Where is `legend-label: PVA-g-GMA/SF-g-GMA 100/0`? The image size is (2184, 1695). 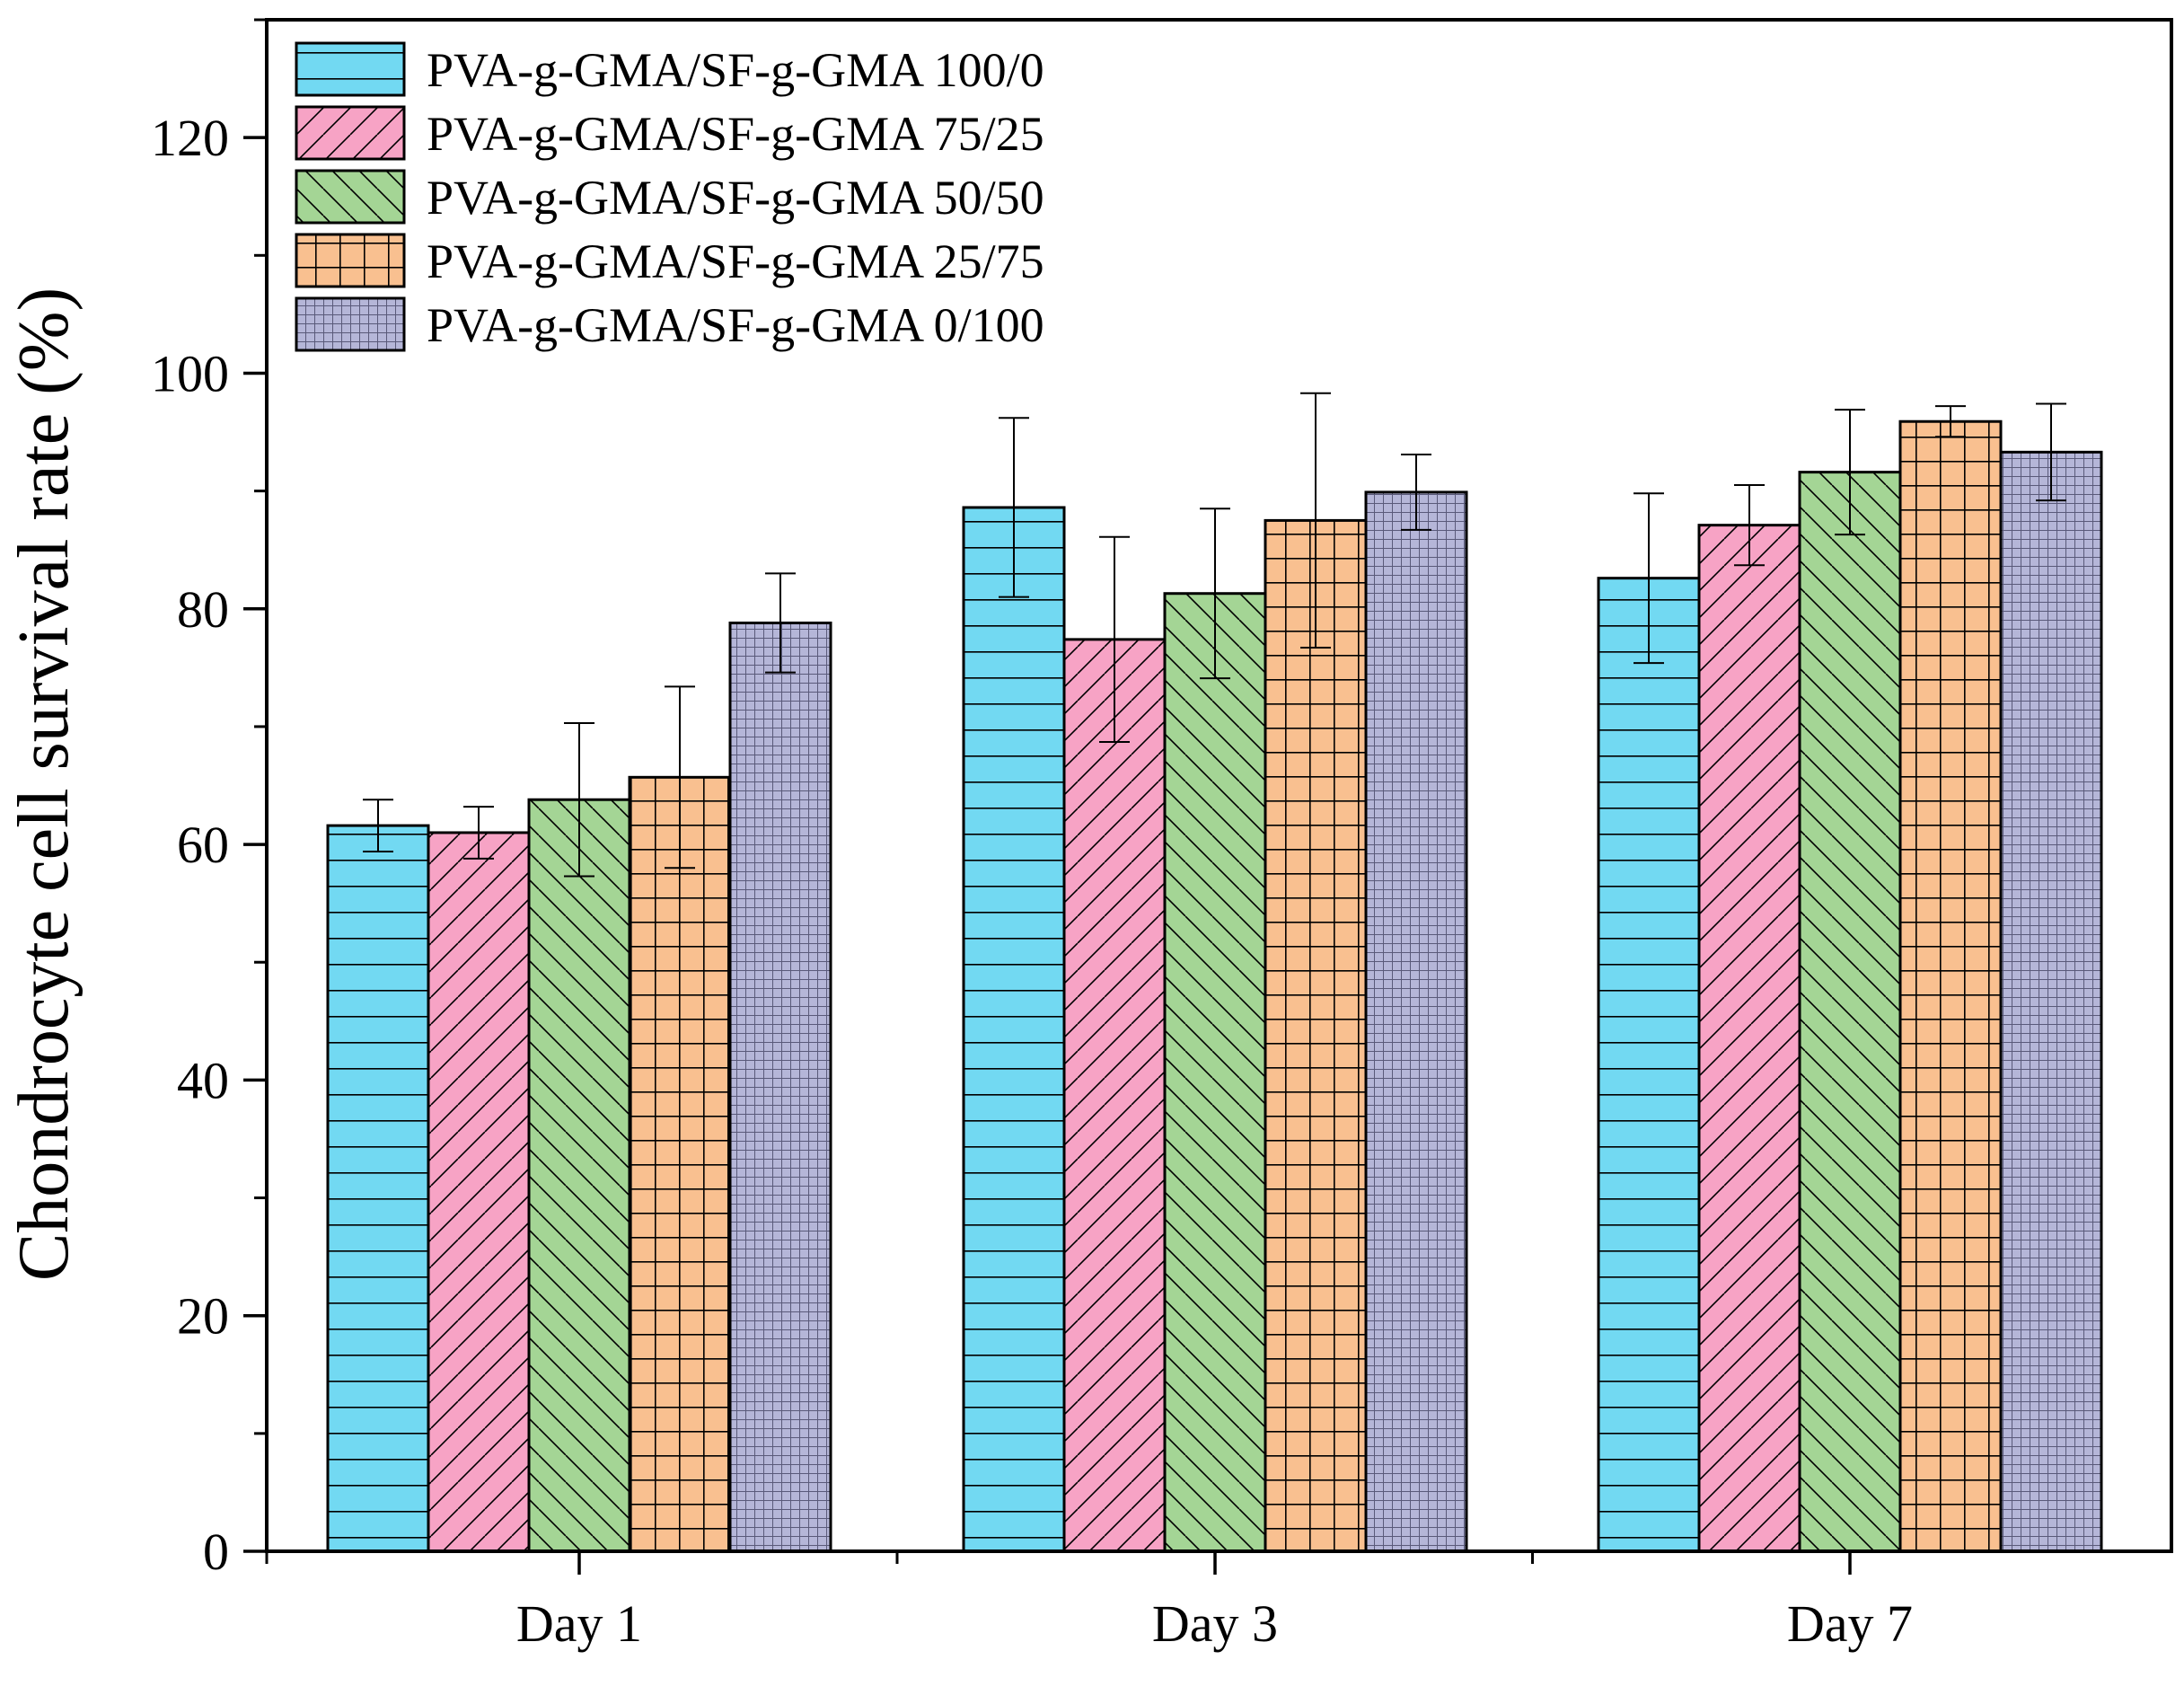
legend-label: PVA-g-GMA/SF-g-GMA 100/0 is located at coordinates (736, 70).